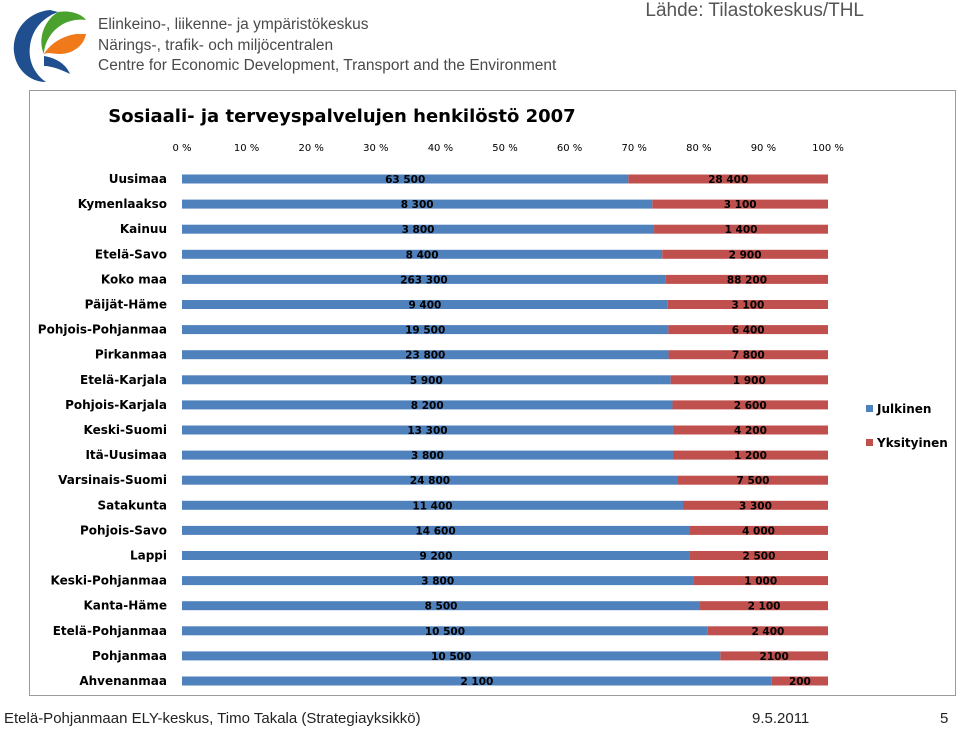 Image resolution: width=960 pixels, height=730 pixels. Describe the element at coordinates (123, 380) in the screenshot. I see `category-label: Etelä-Karjala` at that location.